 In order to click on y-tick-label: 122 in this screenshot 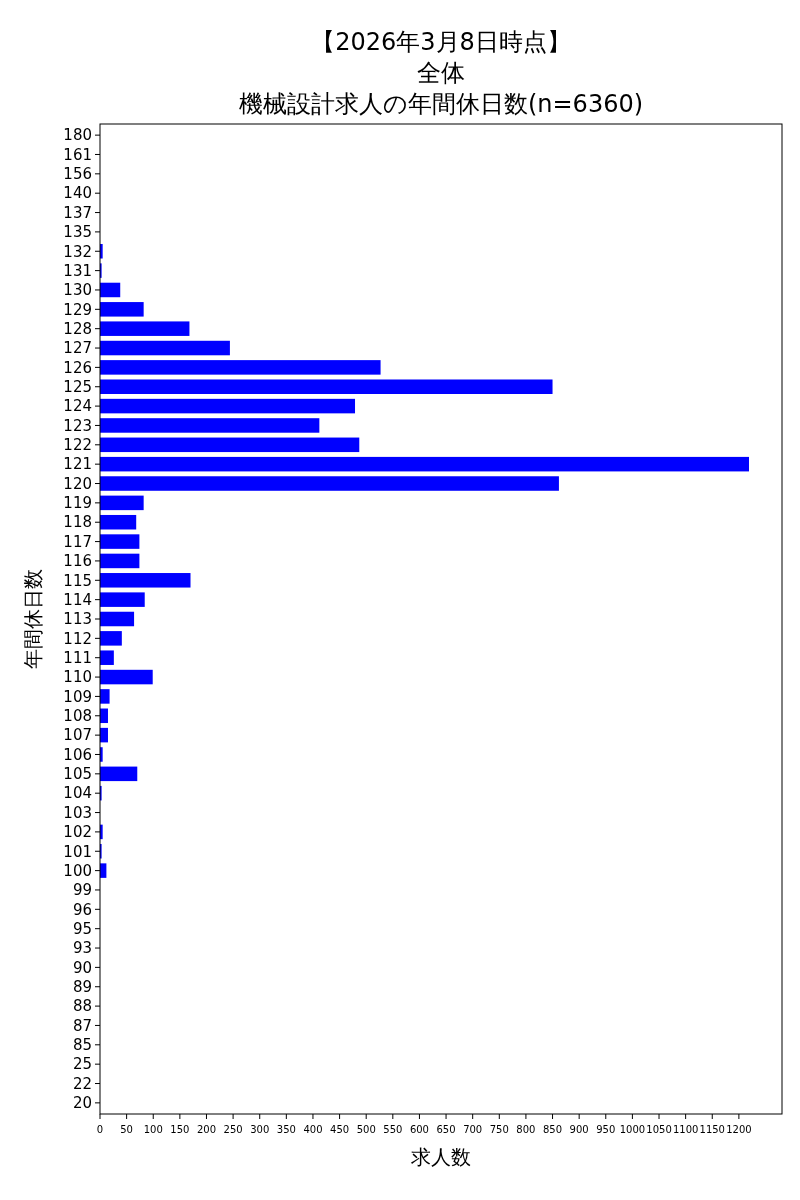, I will do `click(77, 445)`.